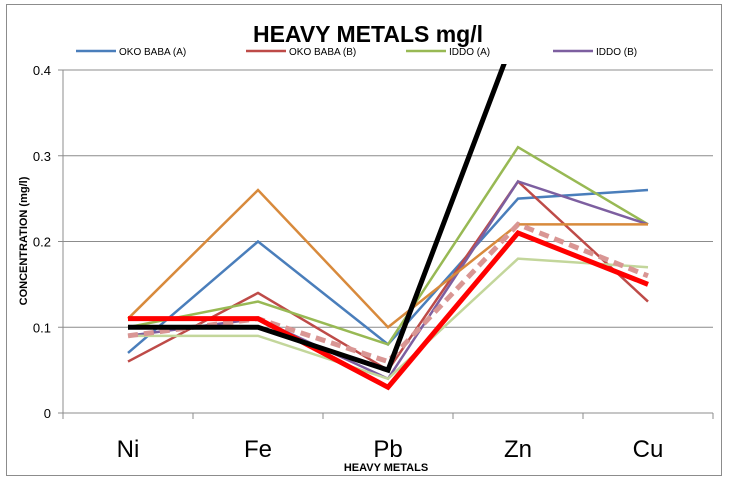 The width and height of the screenshot is (729, 484). I want to click on legend-label: OKO BABA (B), so click(322, 52).